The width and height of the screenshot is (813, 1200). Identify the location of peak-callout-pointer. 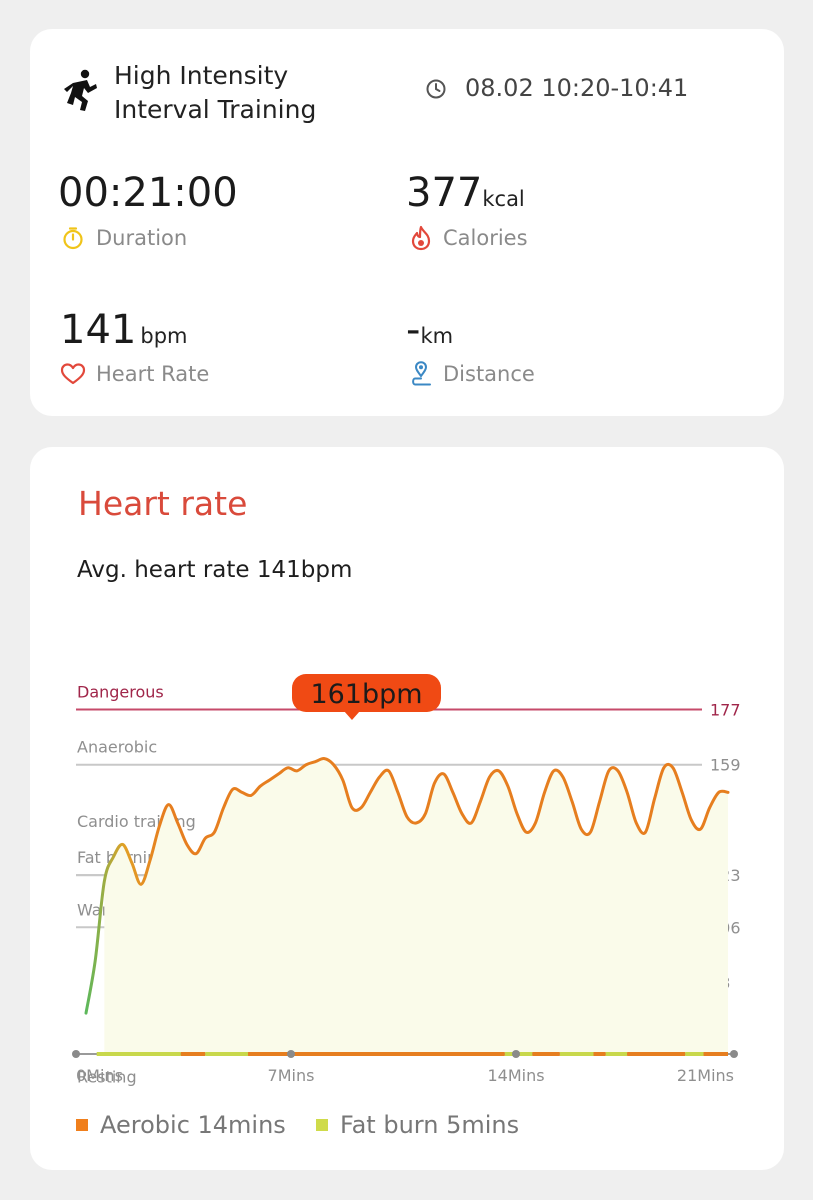
(351, 715).